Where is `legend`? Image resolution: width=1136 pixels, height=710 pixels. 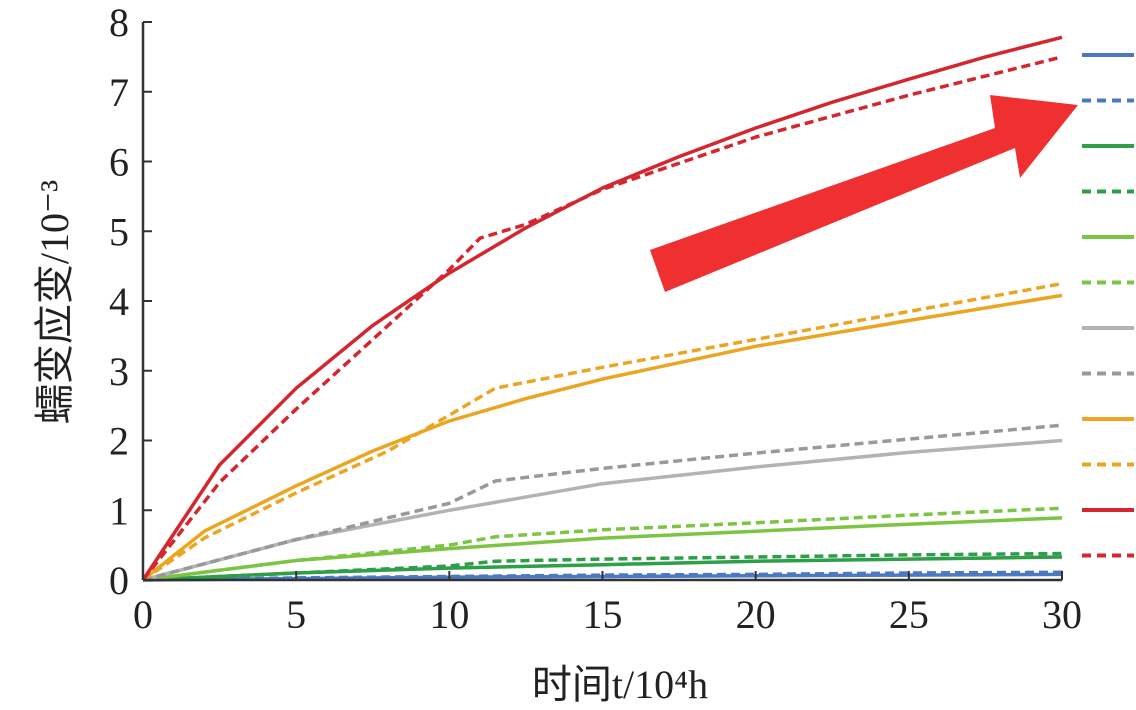 legend is located at coordinates (1108, 305).